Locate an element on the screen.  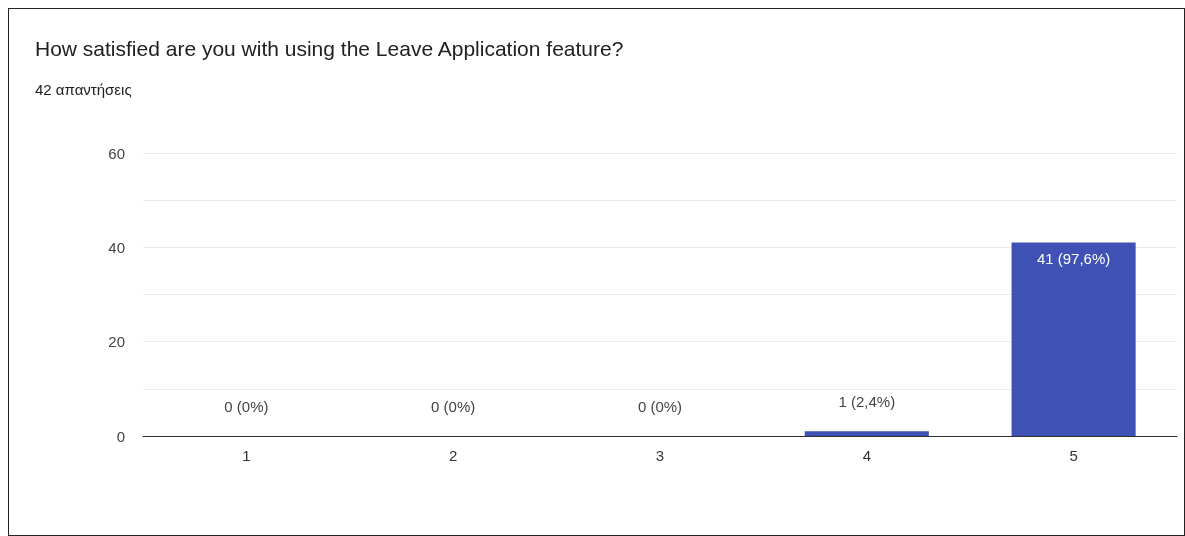
y-tick-label: 40 is located at coordinates (116, 247).